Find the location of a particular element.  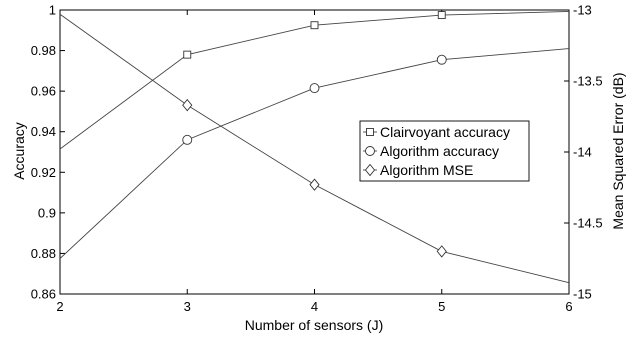

y-axis-title-right: Mean Squared Error (dB) is located at coordinates (618, 150).